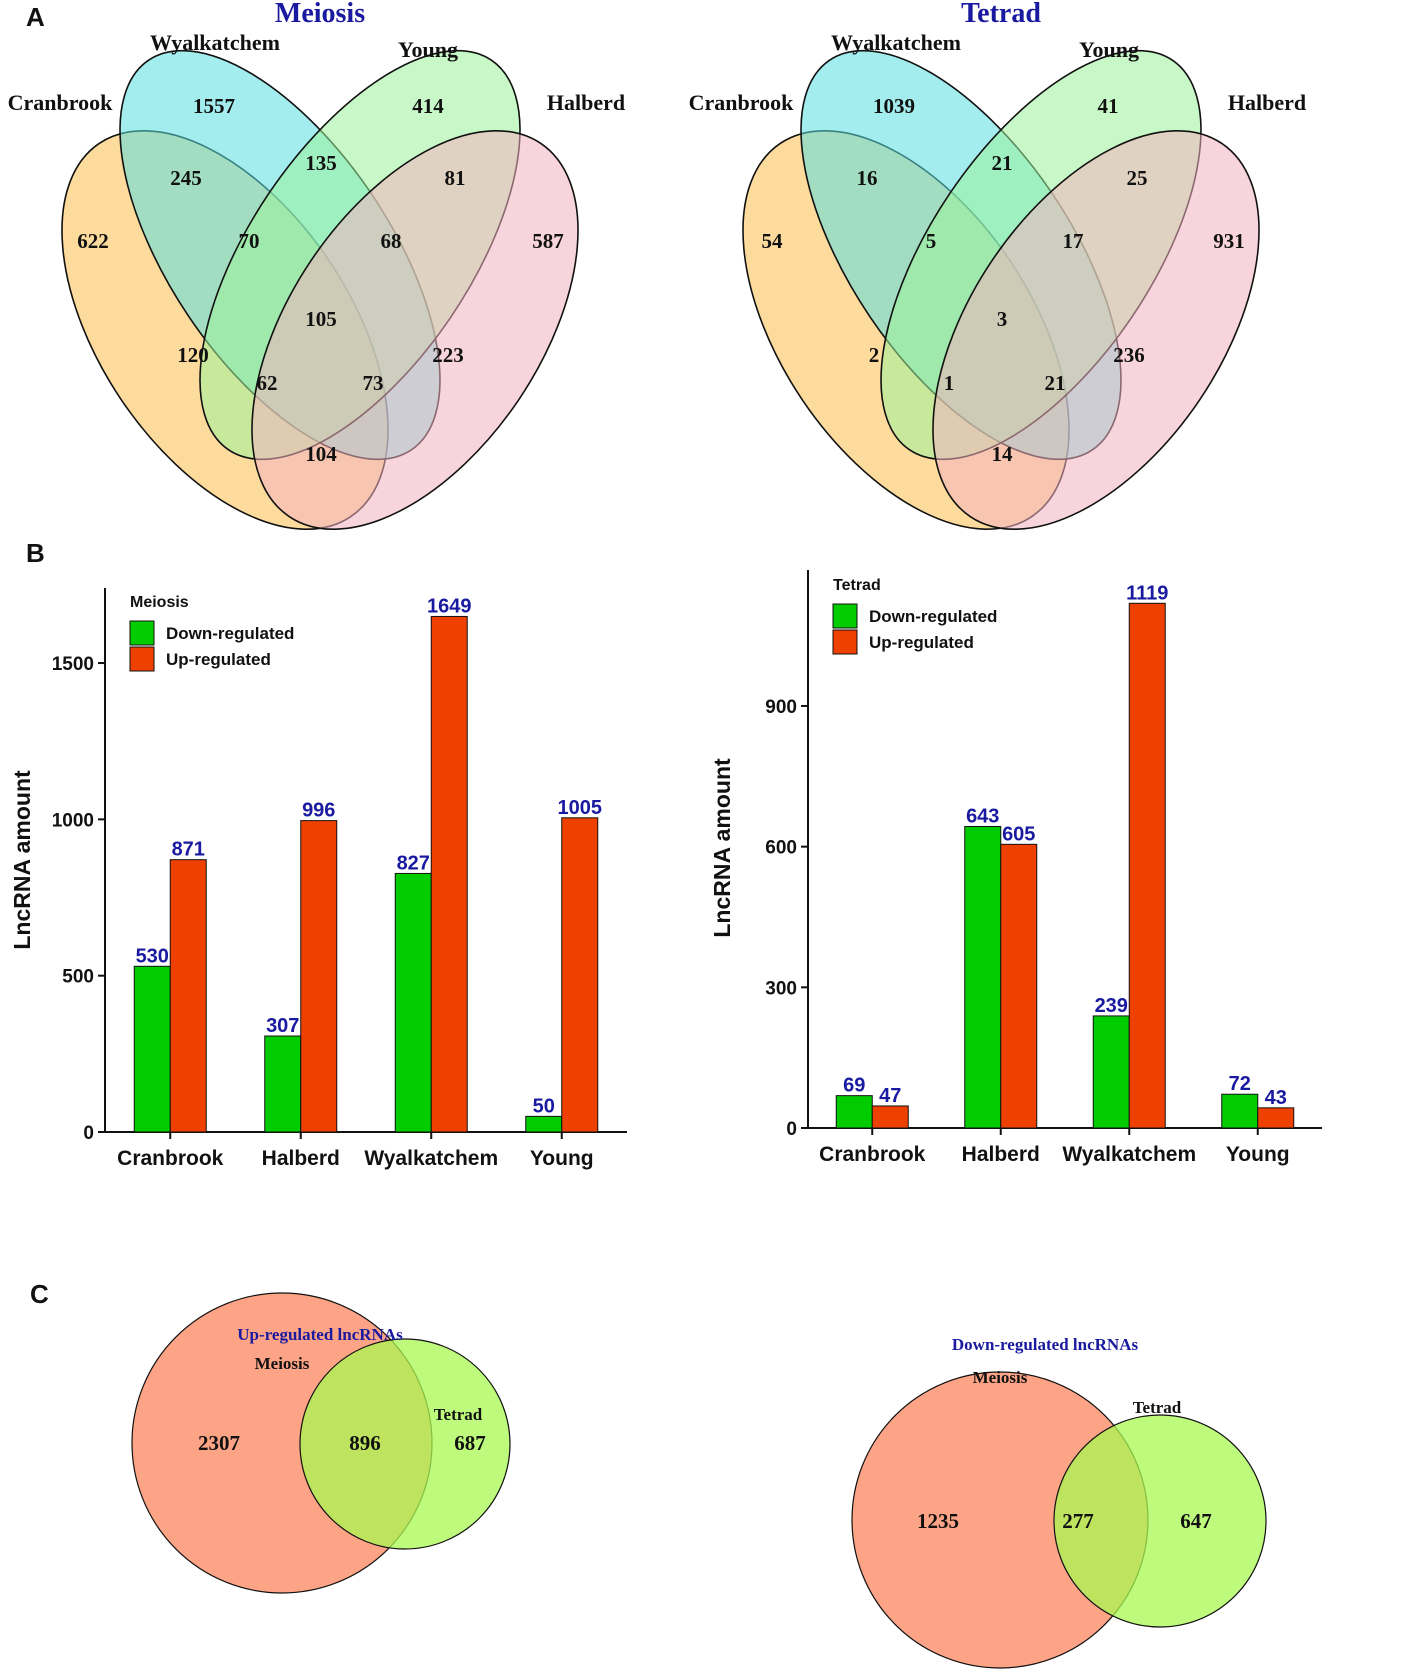 The height and width of the screenshot is (1680, 1417). Describe the element at coordinates (773, 241) in the screenshot. I see `venn-tetrad-region-c: 54` at that location.